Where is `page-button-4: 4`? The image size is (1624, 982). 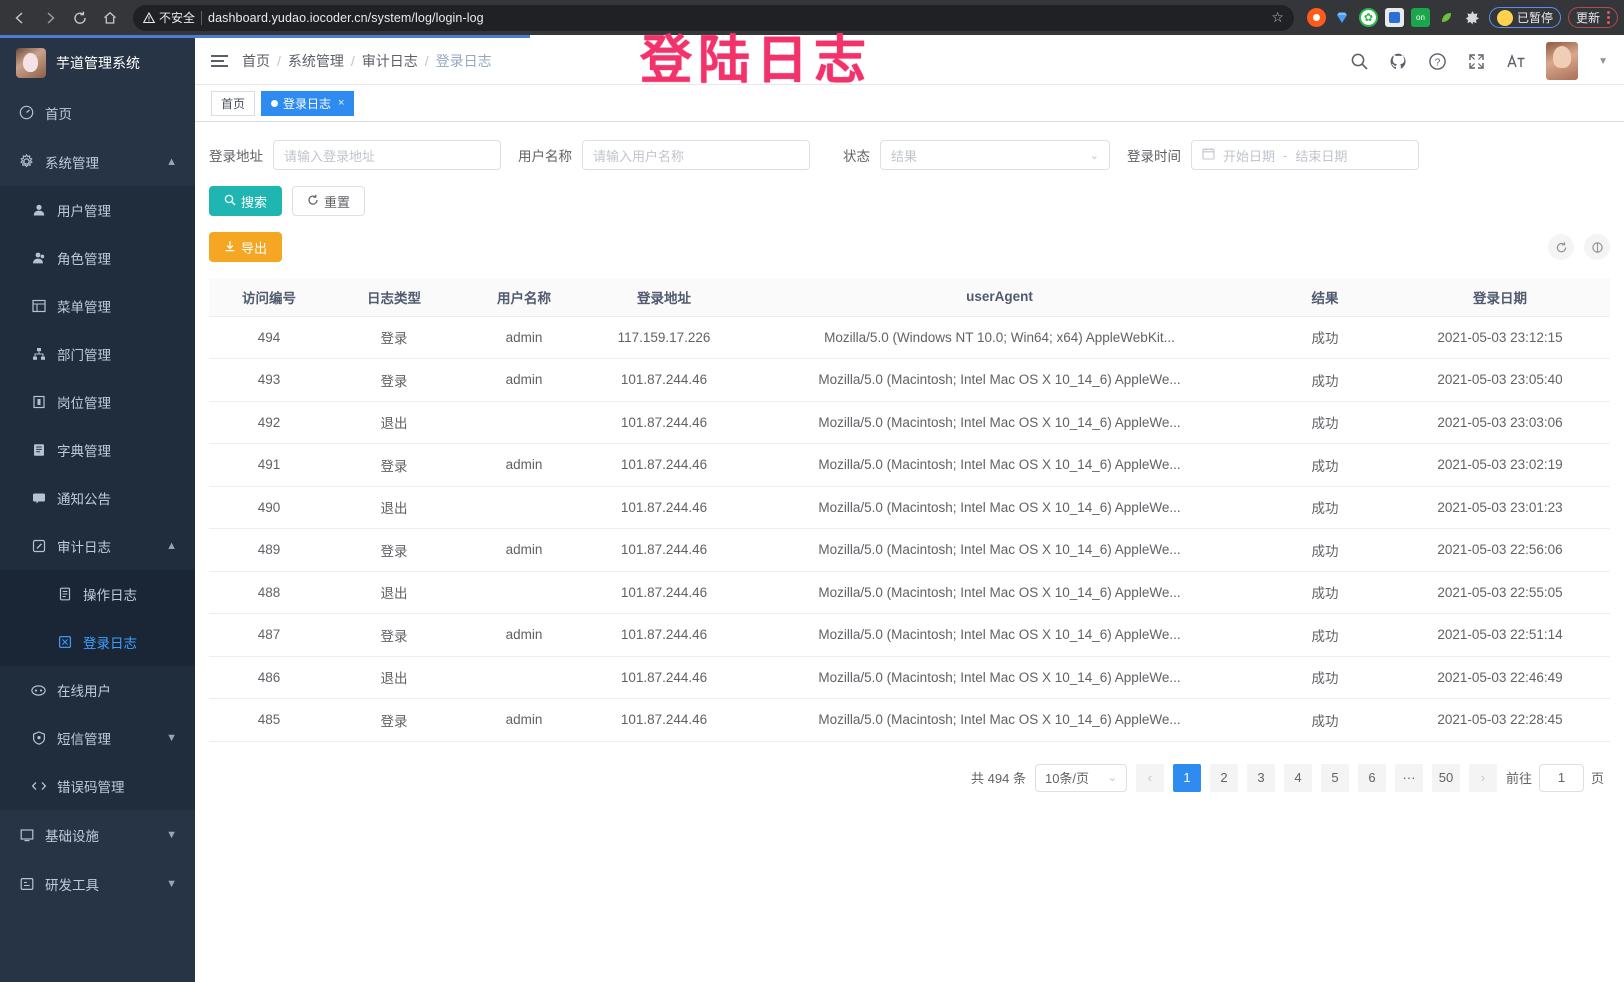
page-button-4: 4 is located at coordinates (1297, 777).